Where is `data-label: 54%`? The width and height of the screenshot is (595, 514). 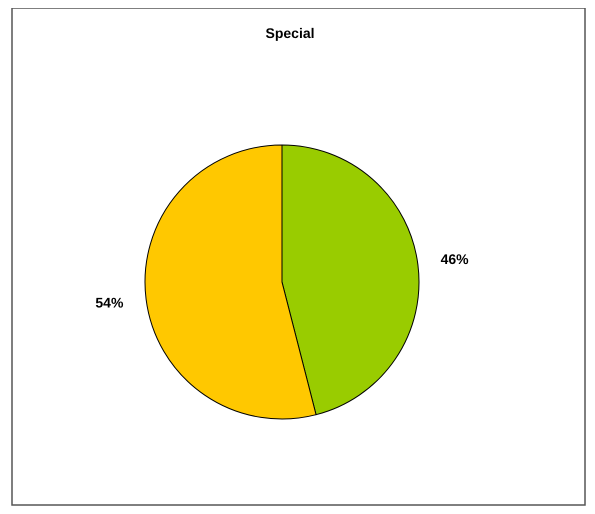 data-label: 54% is located at coordinates (109, 302).